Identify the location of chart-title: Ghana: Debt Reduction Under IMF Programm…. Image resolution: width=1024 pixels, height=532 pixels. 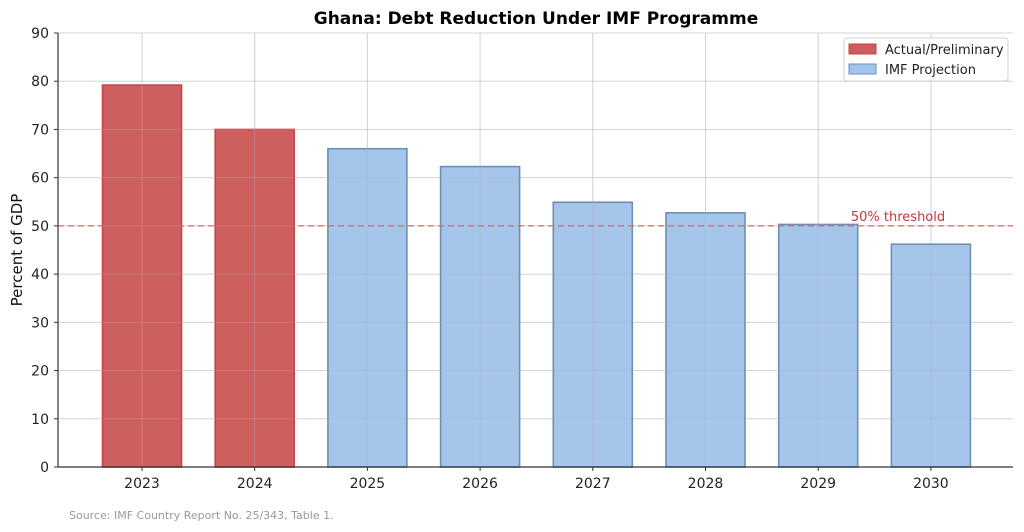
(536, 19).